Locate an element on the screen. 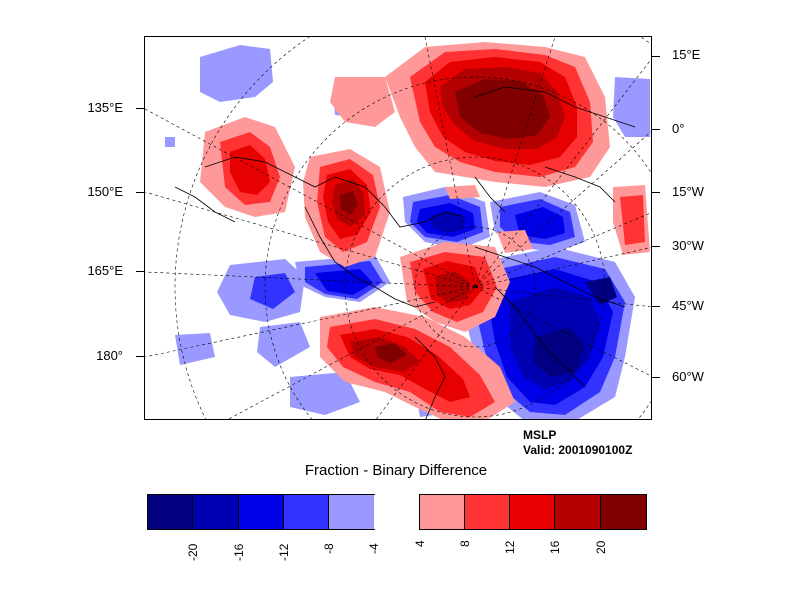  right-axis-label: 15°E is located at coordinates (686, 54).